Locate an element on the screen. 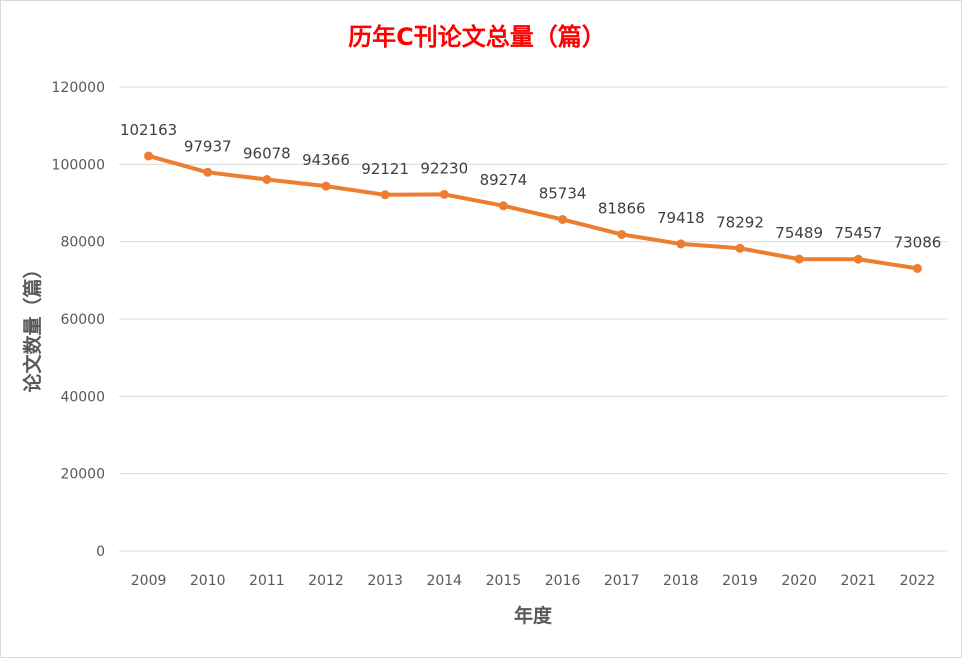  data-label: 89274 is located at coordinates (504, 180).